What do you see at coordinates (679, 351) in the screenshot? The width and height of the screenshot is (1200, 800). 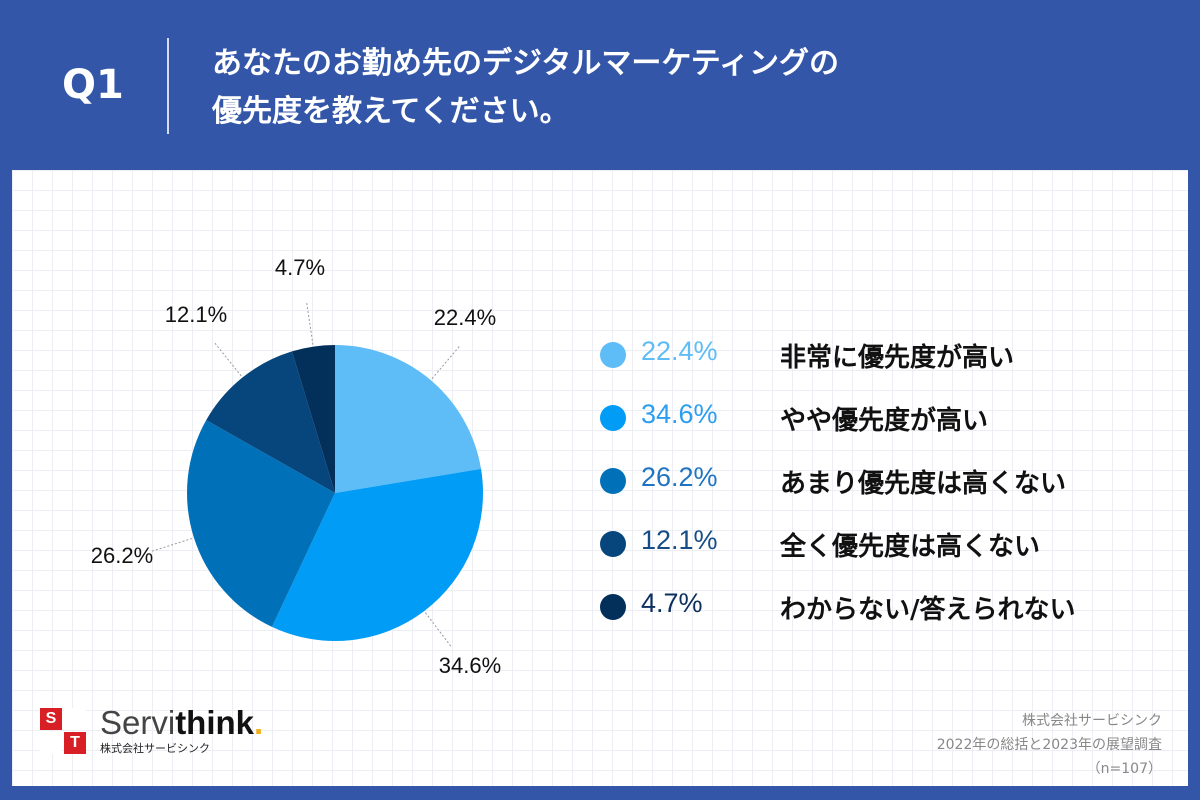 I see `legend-percentage: 22.4%` at bounding box center [679, 351].